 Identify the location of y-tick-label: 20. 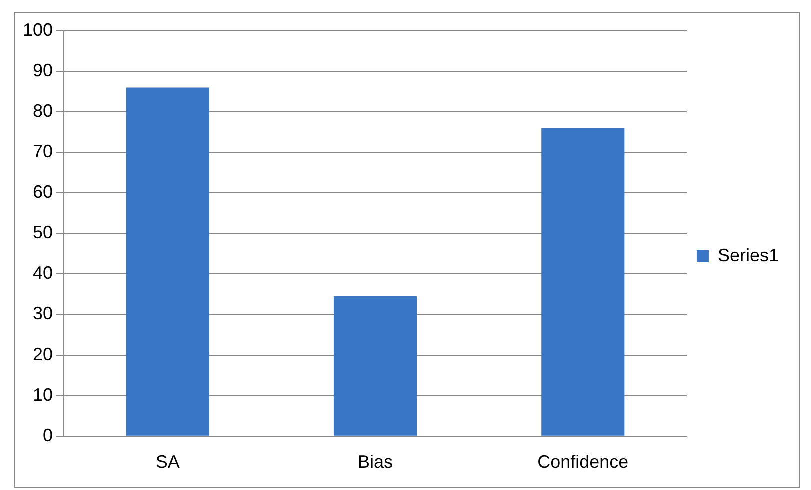
(43, 354).